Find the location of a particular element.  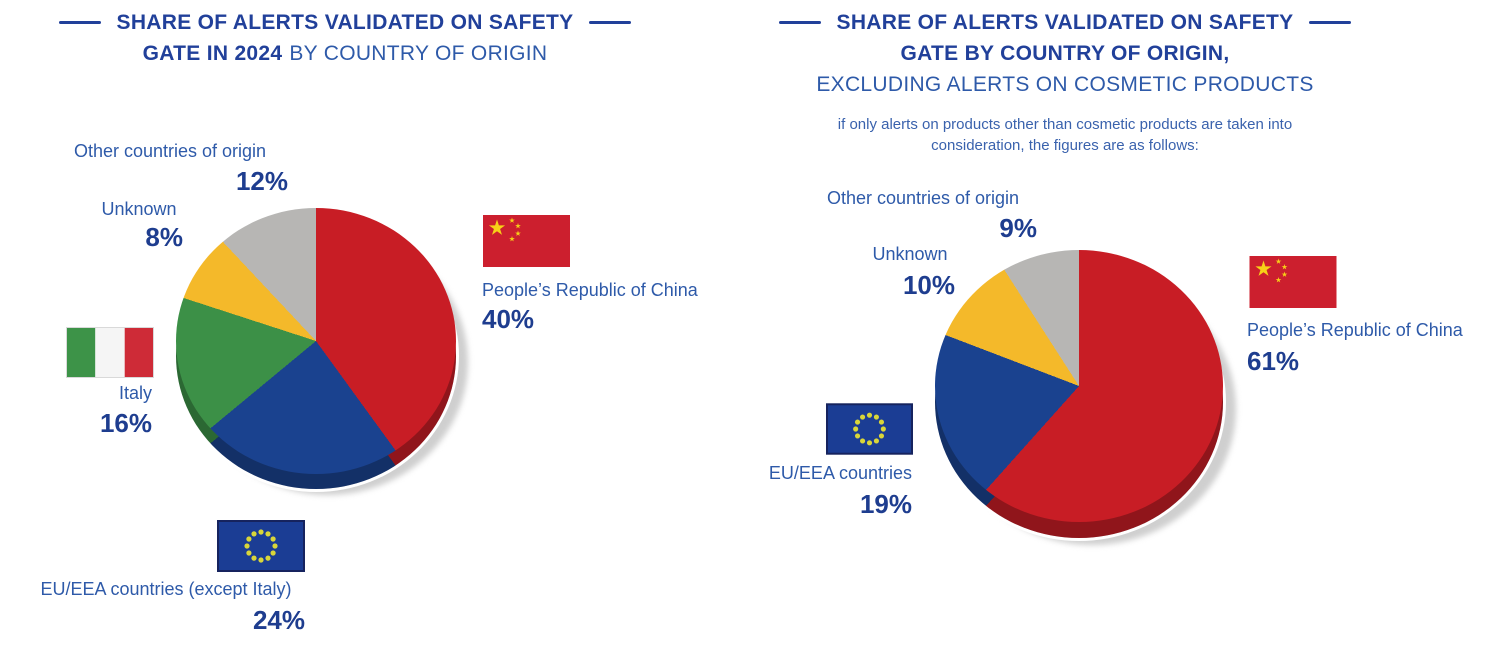

callout-unknown-value: 10% is located at coordinates (928, 285).